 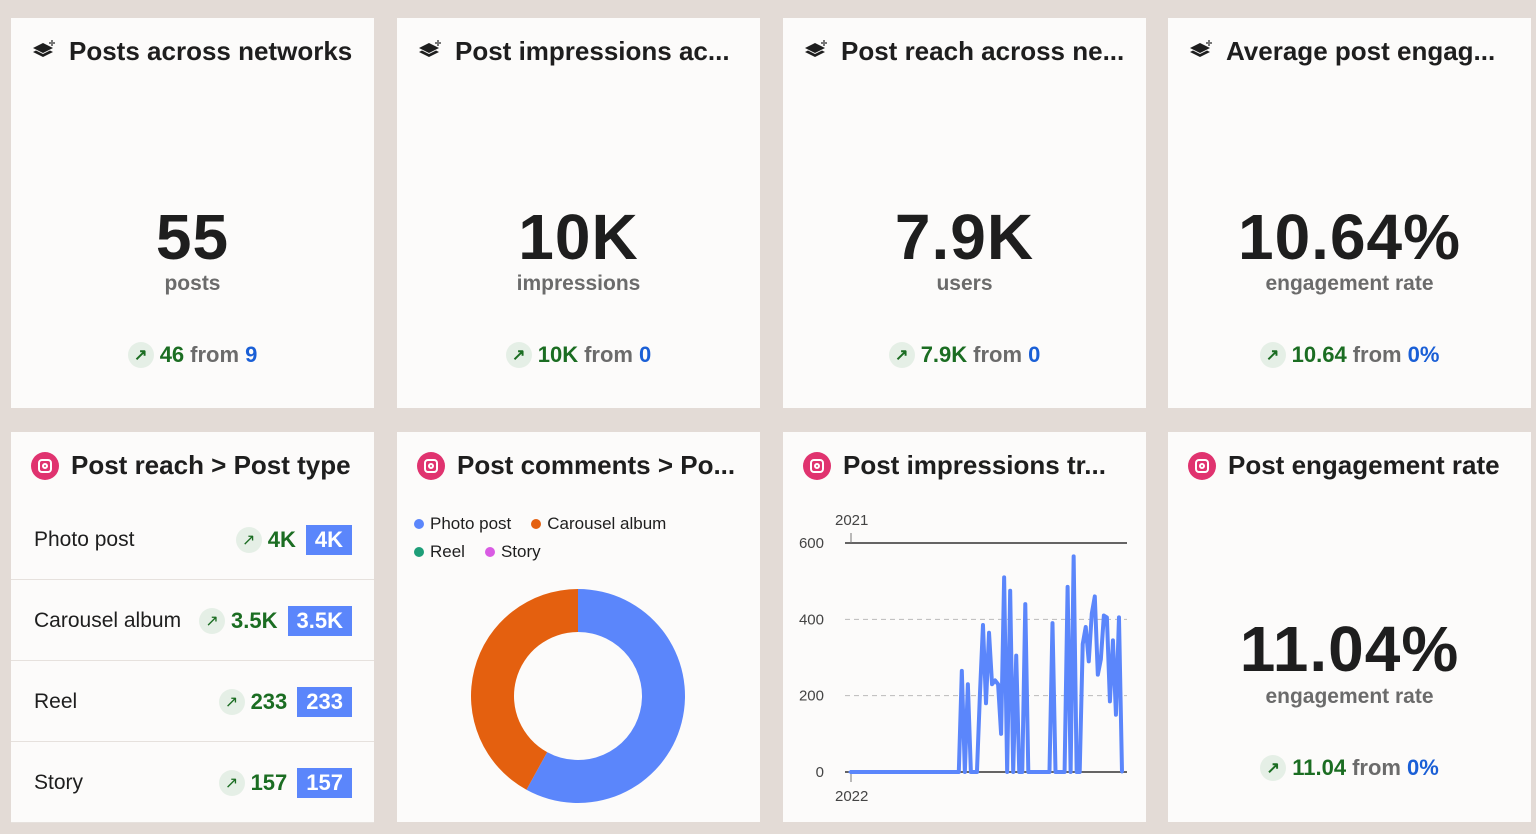 What do you see at coordinates (192, 540) in the screenshot?
I see `table-row: Photo post ↗ 4K 4K` at bounding box center [192, 540].